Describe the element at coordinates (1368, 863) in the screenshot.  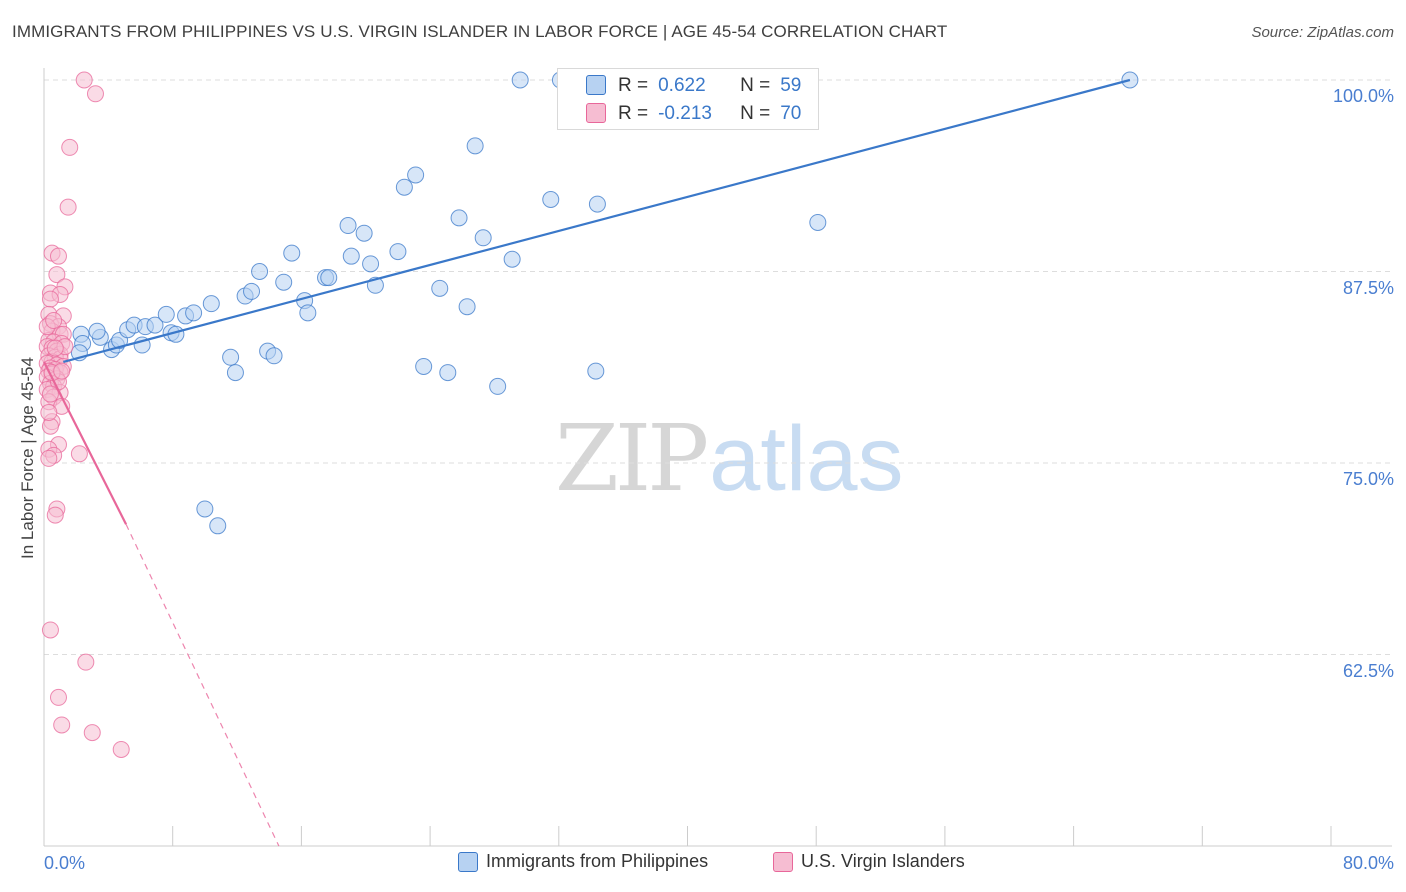
I see `x-tick-label-max: 80.0%` at that location.